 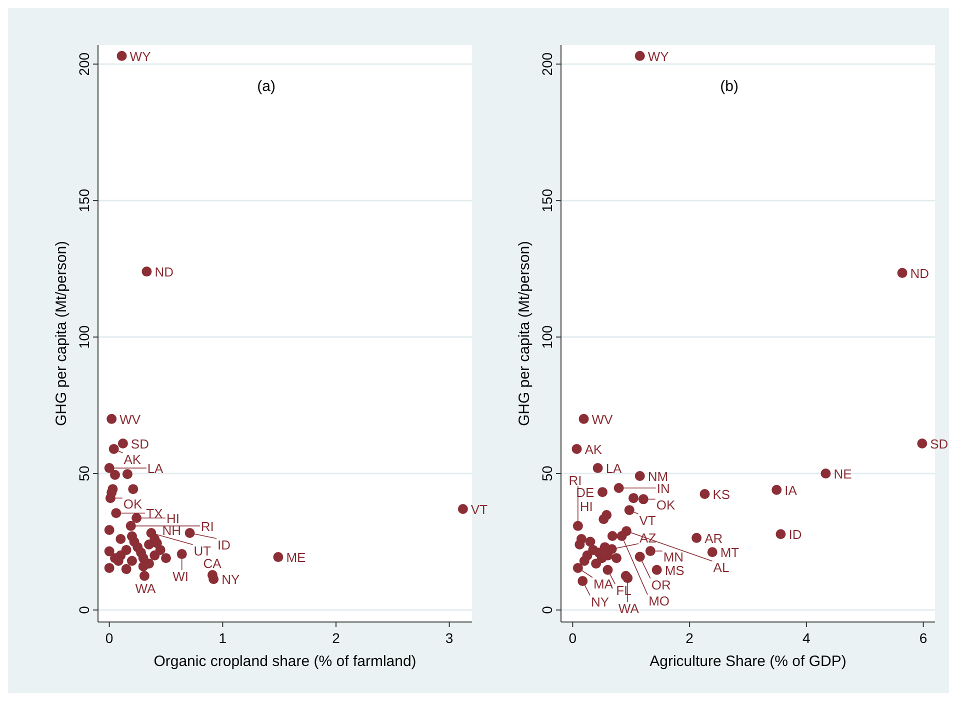 What do you see at coordinates (203, 551) in the screenshot?
I see `annotation: UT` at bounding box center [203, 551].